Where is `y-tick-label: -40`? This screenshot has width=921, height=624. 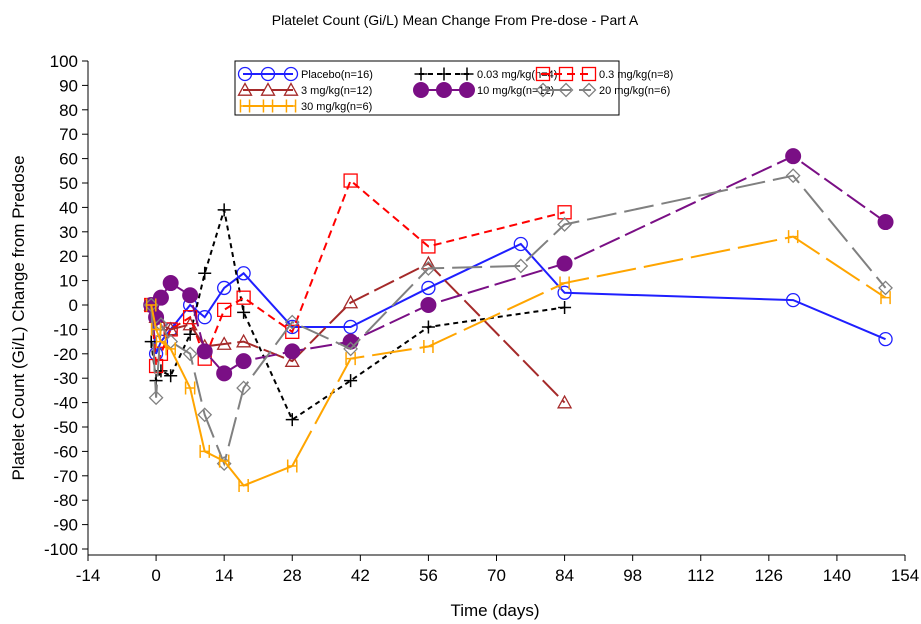
y-tick-label: -40 is located at coordinates (65, 403).